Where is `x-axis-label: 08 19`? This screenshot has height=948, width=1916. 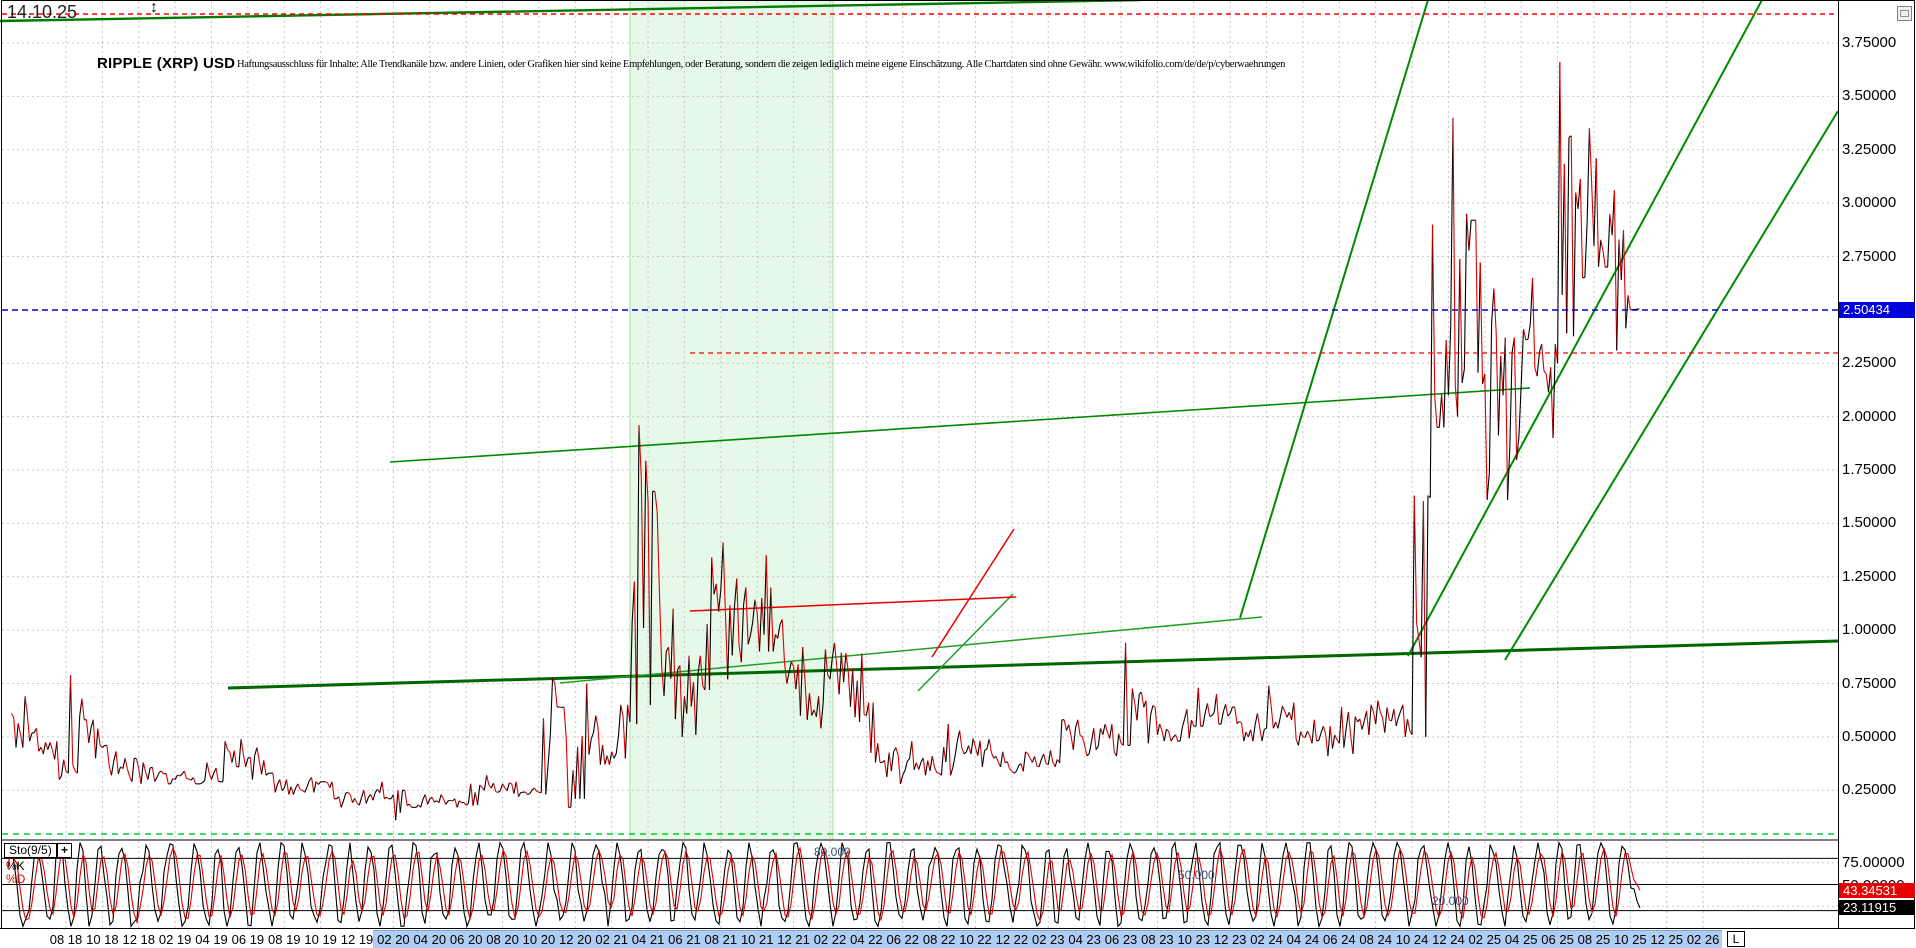 x-axis-label: 08 19 is located at coordinates (284, 939).